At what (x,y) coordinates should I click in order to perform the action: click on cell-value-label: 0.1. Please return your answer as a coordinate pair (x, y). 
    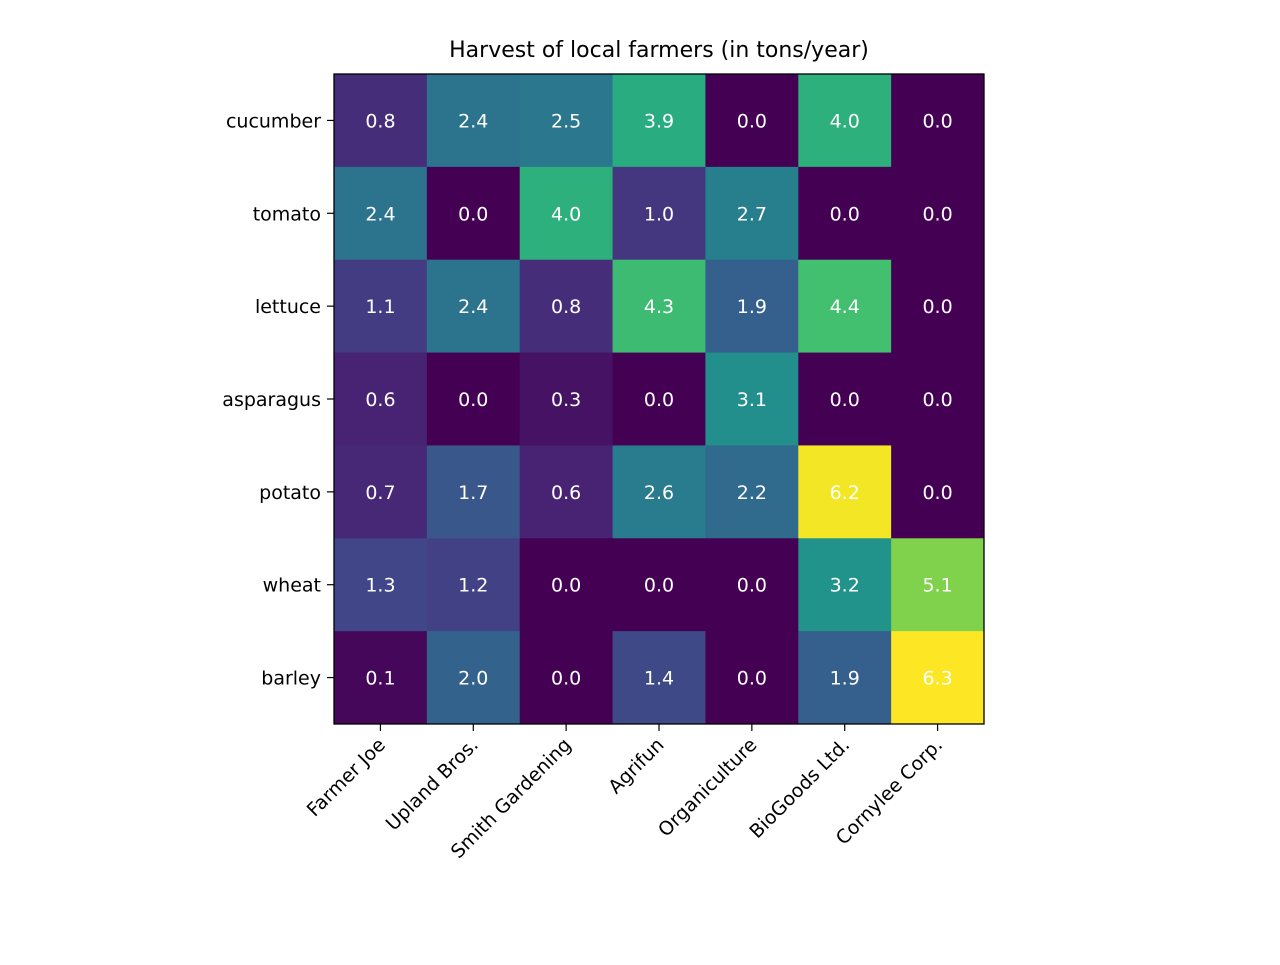
    Looking at the image, I should click on (380, 679).